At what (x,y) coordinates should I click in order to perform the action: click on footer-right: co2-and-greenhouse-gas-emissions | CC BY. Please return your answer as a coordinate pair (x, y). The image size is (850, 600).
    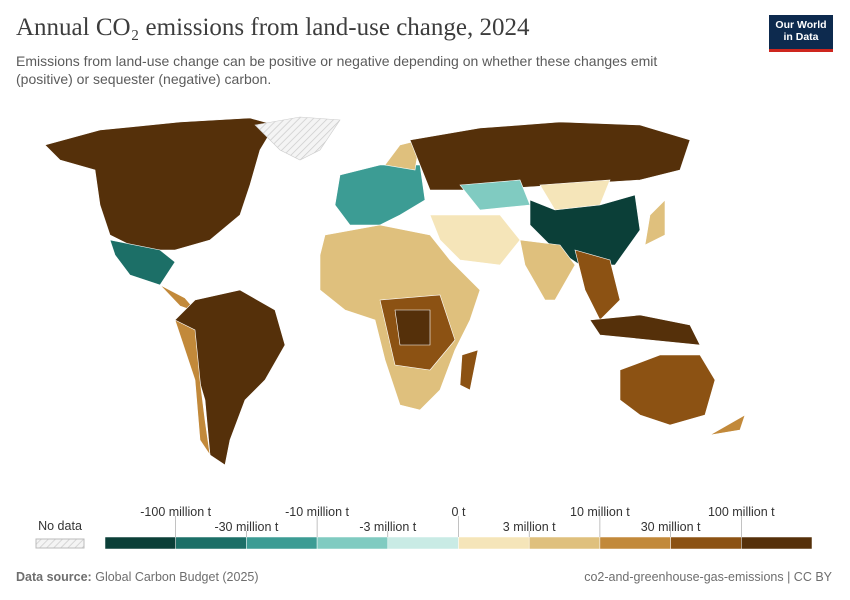
    Looking at the image, I should click on (708, 577).